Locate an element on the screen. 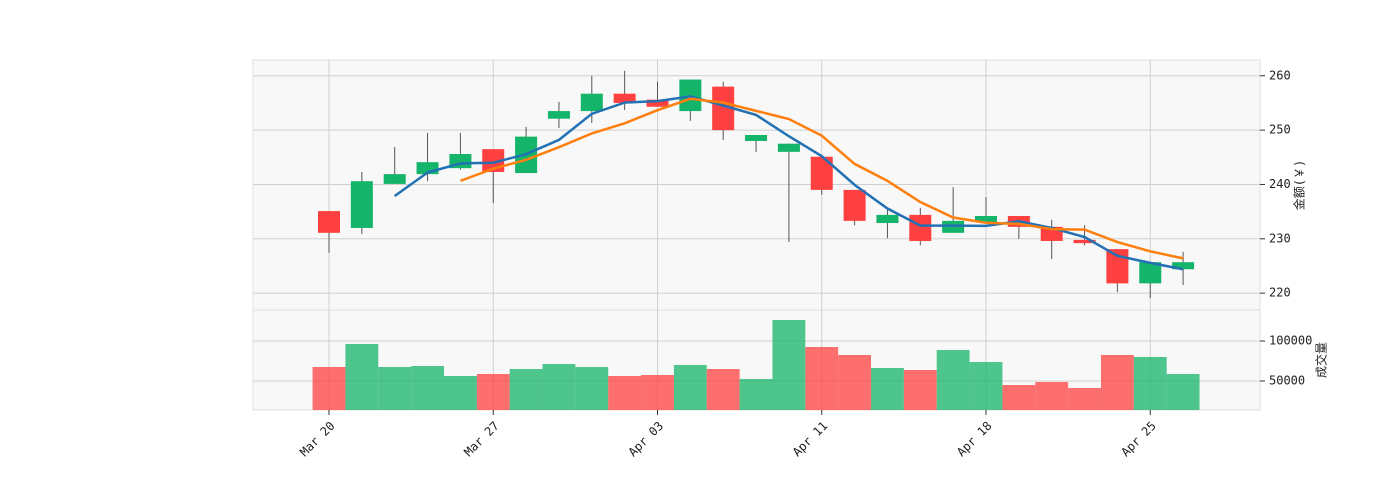  x-tick-label: Mar 27 is located at coordinates (481, 439).